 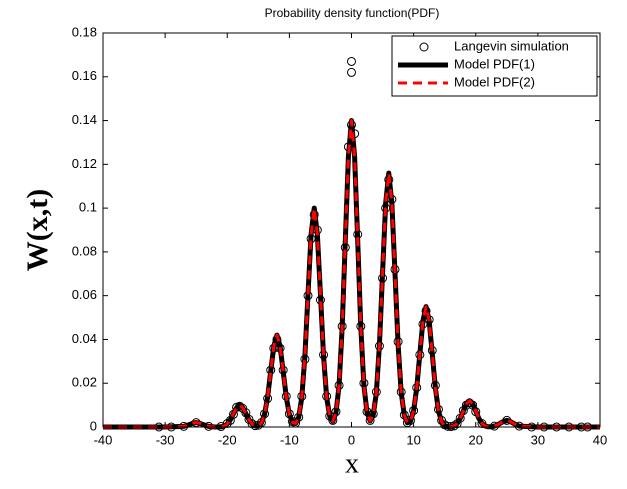 I want to click on x-tick-label: 0, so click(x=351, y=439).